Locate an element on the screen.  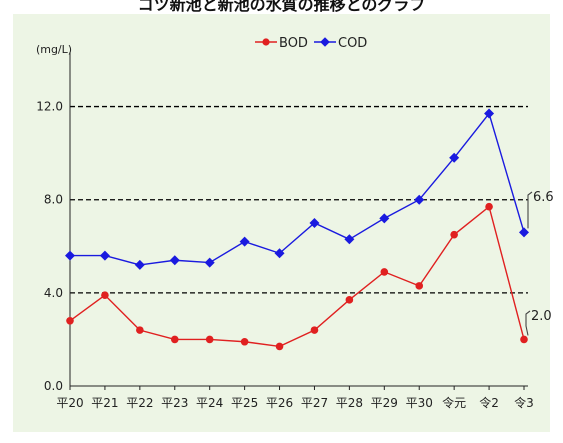
x-tick-label: 平23 is located at coordinates (174, 403).